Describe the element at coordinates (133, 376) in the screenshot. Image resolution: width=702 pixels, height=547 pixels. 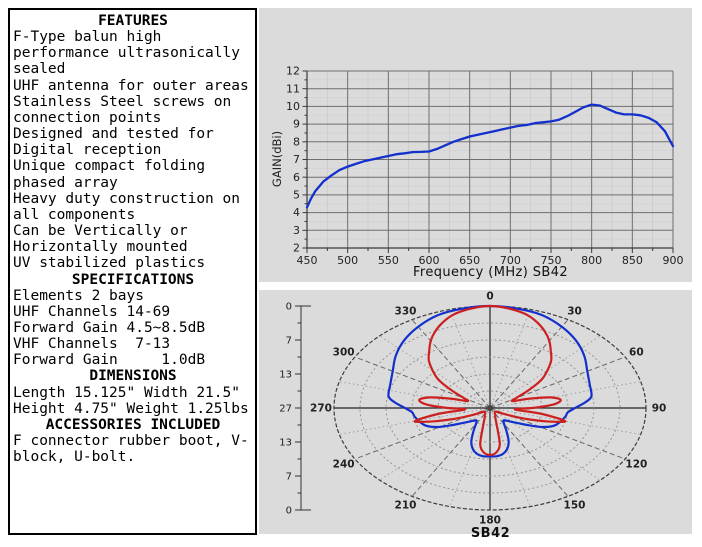
I see `section-heading: DIMENSIONS` at that location.